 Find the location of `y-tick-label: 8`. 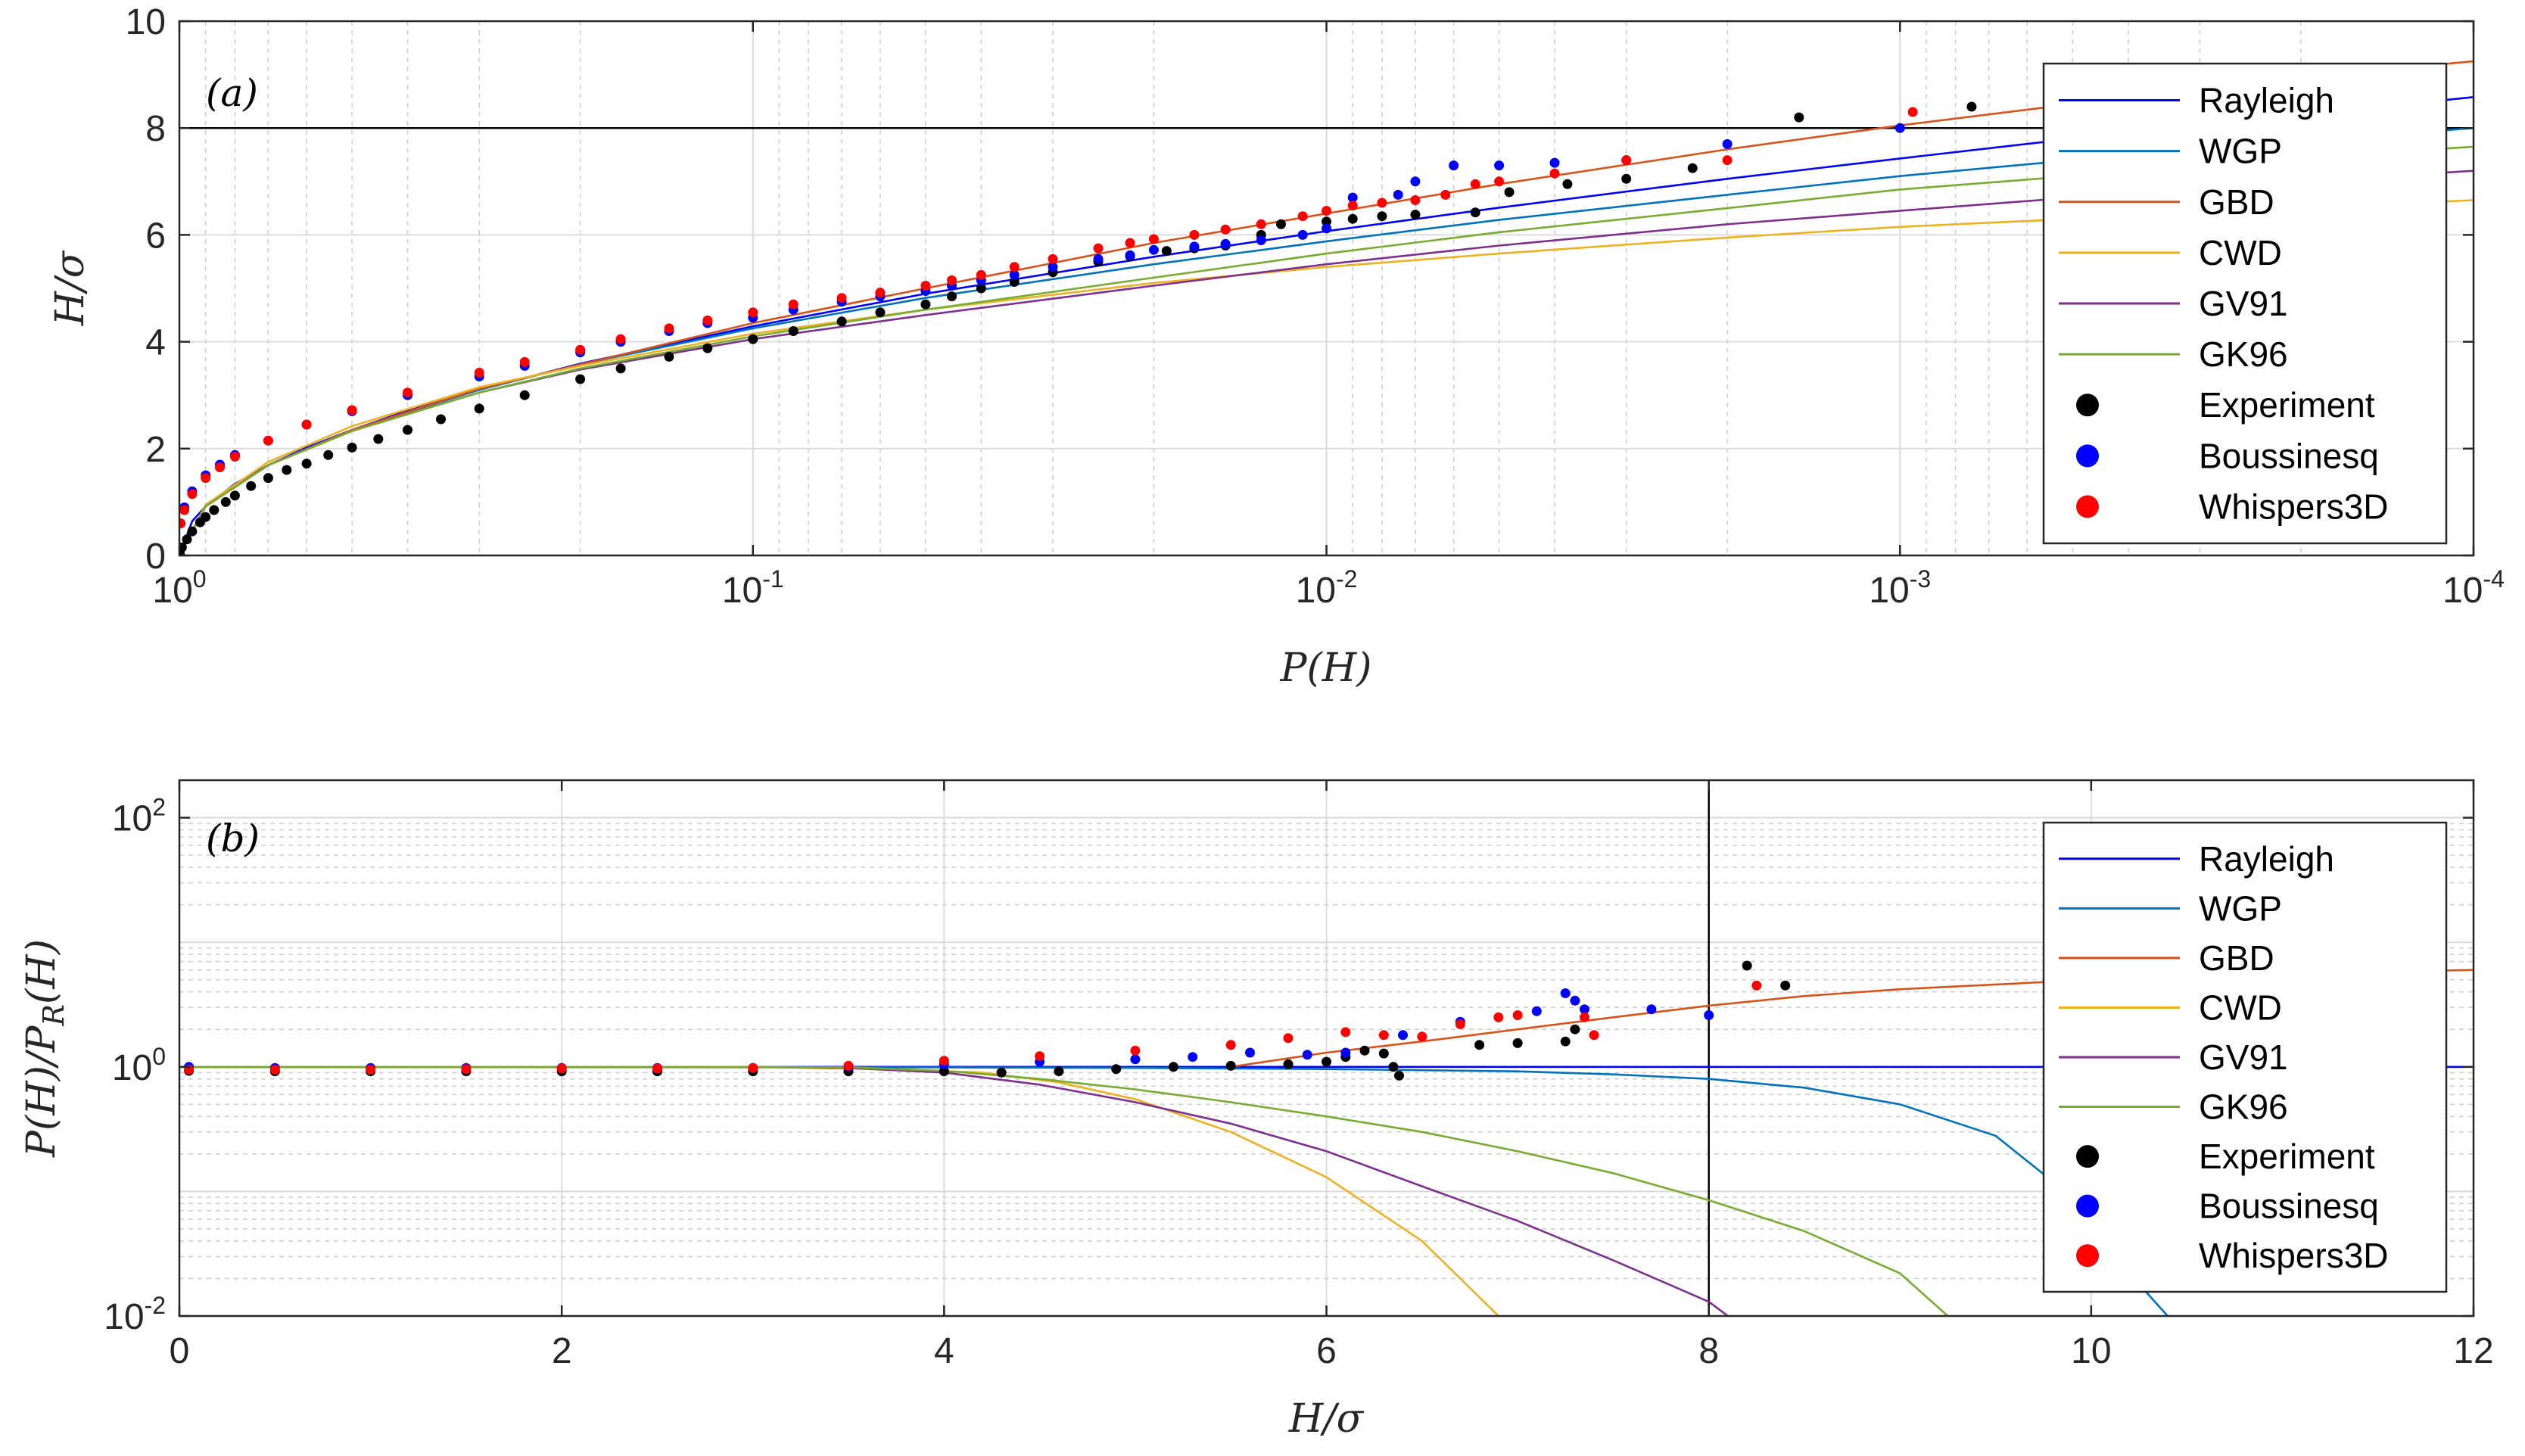

y-tick-label: 8 is located at coordinates (155, 129).